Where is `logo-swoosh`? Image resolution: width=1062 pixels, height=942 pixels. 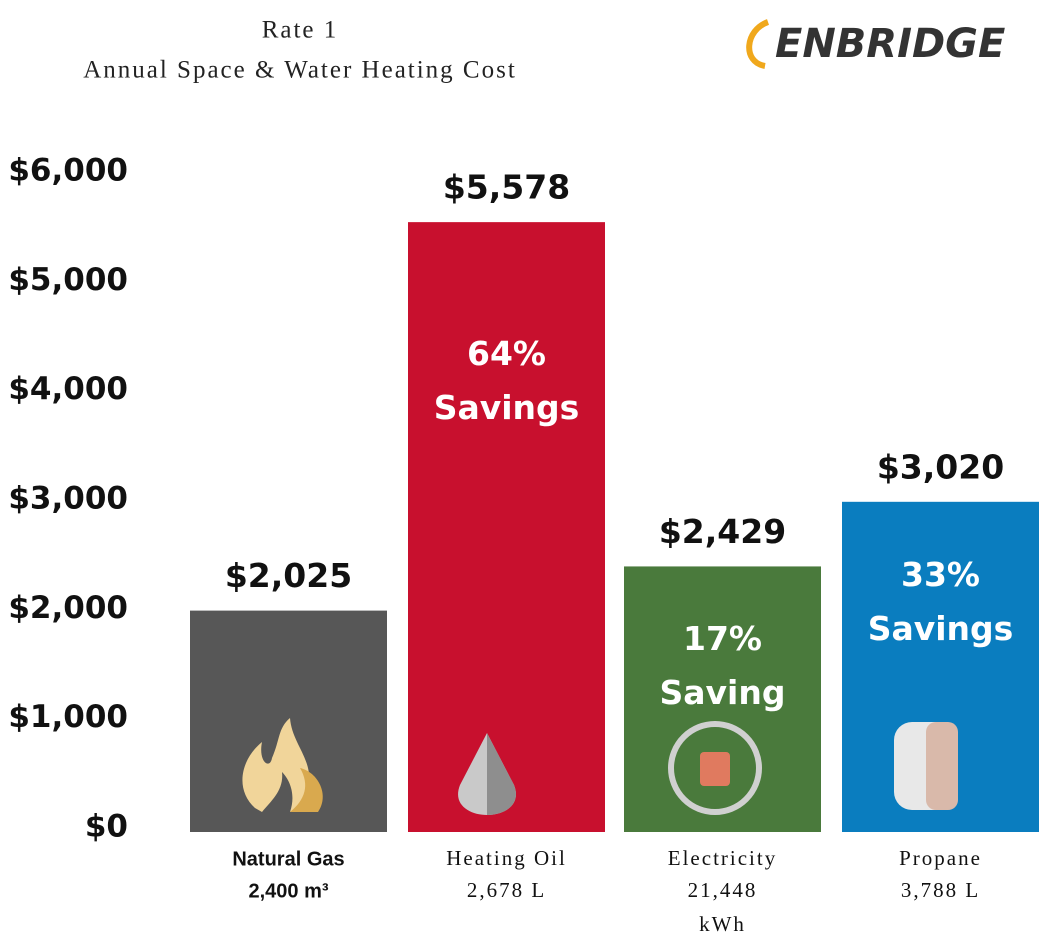
logo-swoosh is located at coordinates (758, 44).